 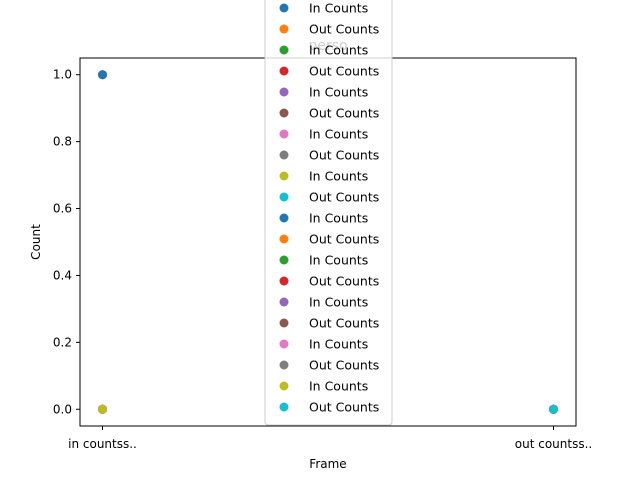 What do you see at coordinates (330, 438) in the screenshot?
I see `x-axis: in countss.. out countss..` at bounding box center [330, 438].